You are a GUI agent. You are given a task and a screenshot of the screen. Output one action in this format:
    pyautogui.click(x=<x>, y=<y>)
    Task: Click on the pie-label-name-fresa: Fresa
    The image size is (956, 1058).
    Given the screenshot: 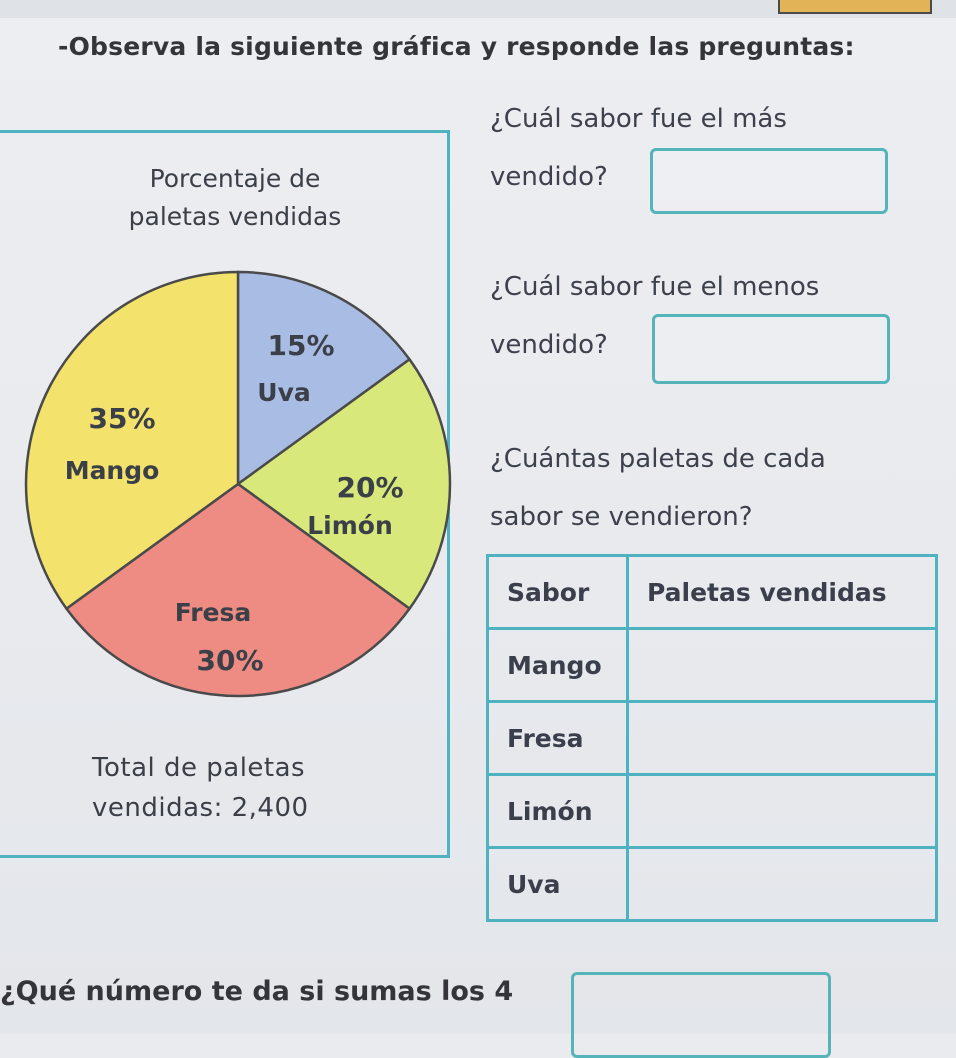 What is the action you would take?
    pyautogui.click(x=213, y=612)
    